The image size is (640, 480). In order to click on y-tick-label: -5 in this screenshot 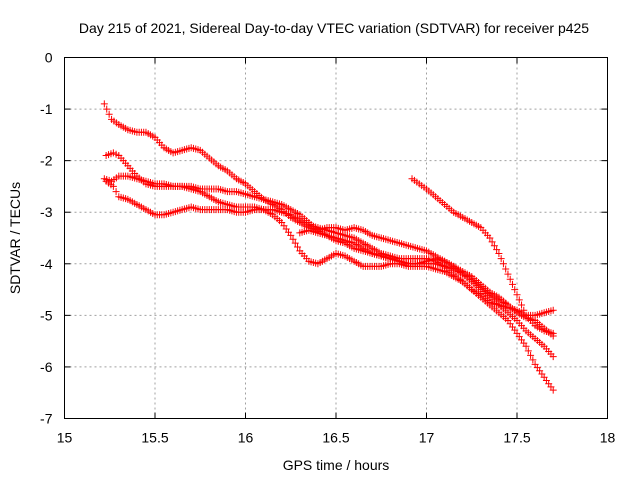, I will do `click(46, 315)`.